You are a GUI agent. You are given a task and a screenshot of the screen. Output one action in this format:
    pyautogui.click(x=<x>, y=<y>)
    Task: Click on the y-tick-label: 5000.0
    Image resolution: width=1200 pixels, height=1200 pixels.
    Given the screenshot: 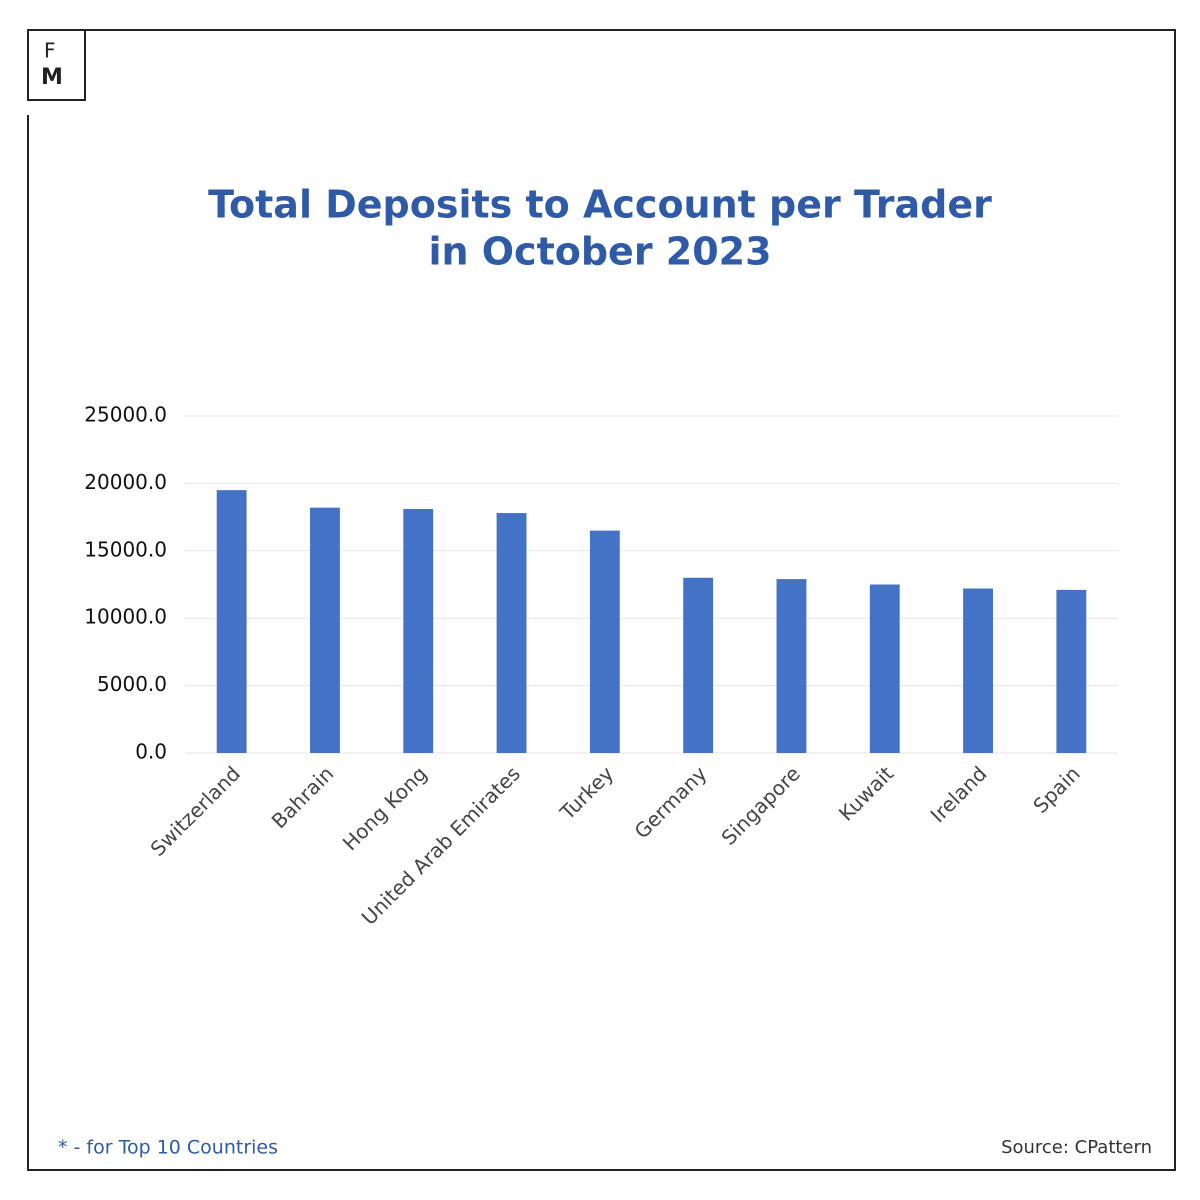 What is the action you would take?
    pyautogui.click(x=132, y=684)
    